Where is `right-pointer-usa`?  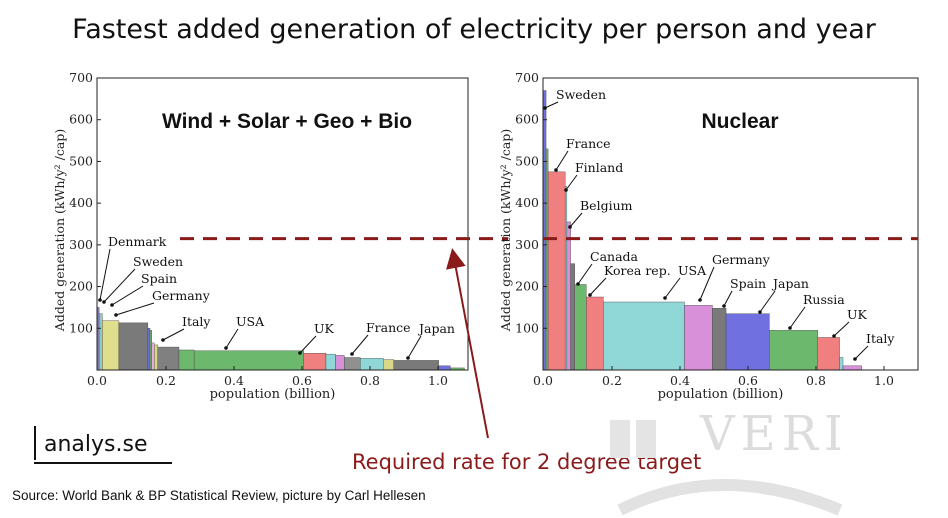
right-pointer-usa is located at coordinates (672, 288).